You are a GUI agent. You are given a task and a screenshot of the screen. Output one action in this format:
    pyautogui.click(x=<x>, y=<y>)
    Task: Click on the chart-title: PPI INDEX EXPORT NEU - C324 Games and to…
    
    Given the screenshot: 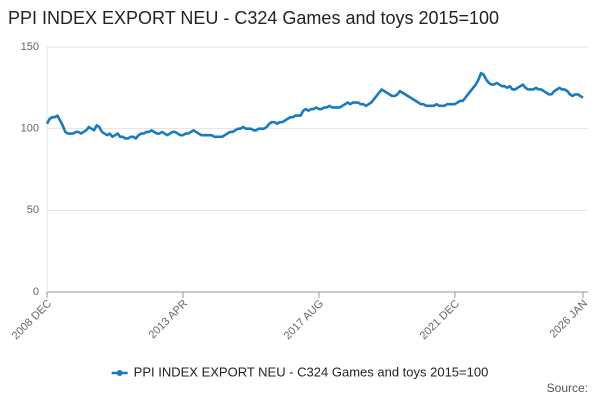 What is the action you would take?
    pyautogui.click(x=253, y=18)
    